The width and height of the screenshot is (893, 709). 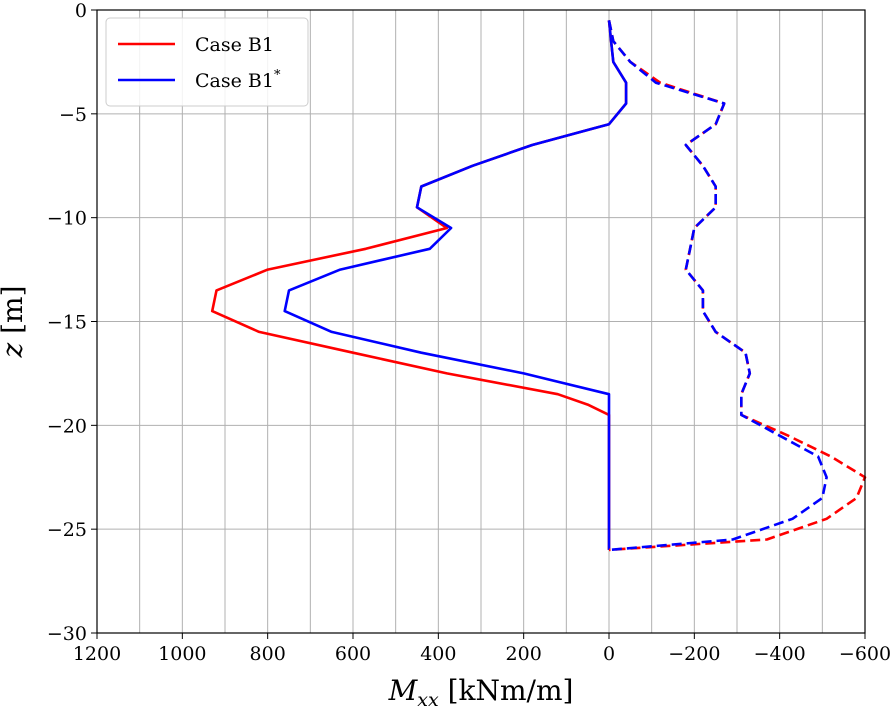 I want to click on y-tick-label-4: −20, so click(x=67, y=426).